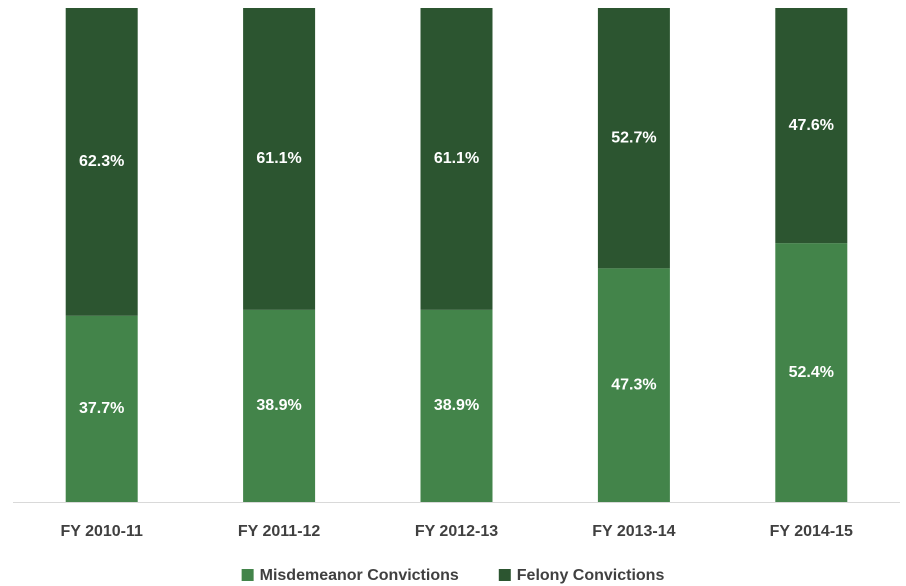  Describe the element at coordinates (811, 531) in the screenshot. I see `x-tick-label: FY 2014-15` at that location.